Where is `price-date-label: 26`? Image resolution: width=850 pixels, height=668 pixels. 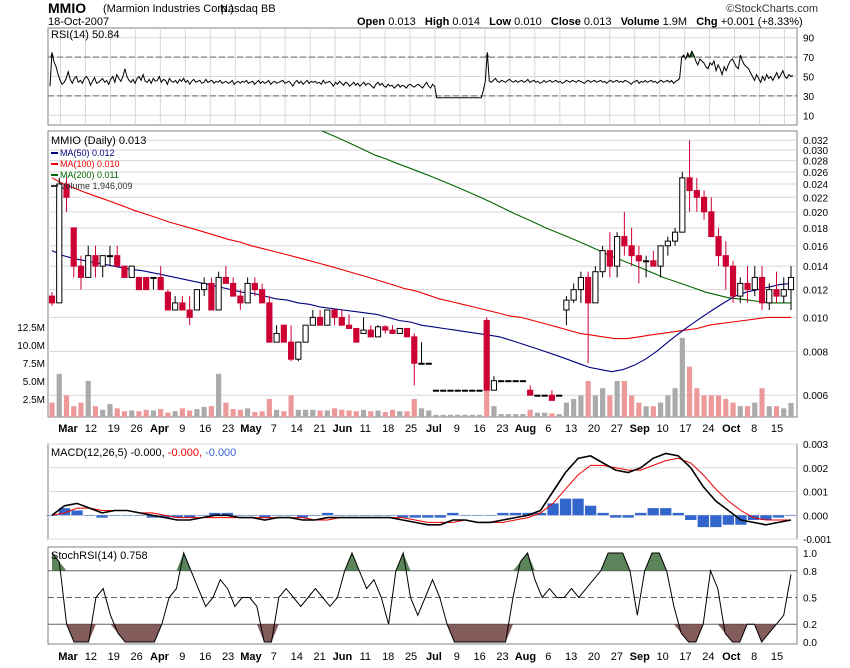 price-date-label: 26 is located at coordinates (136, 429).